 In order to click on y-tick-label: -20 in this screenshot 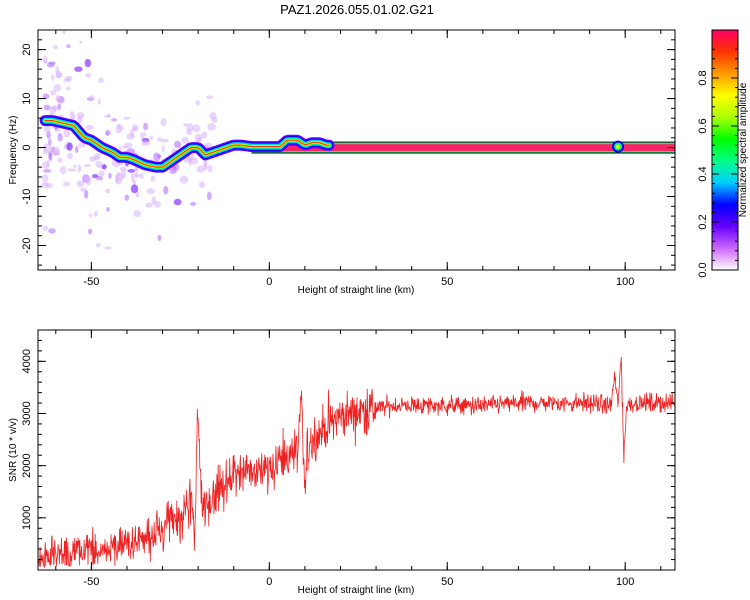, I will do `click(27, 246)`.